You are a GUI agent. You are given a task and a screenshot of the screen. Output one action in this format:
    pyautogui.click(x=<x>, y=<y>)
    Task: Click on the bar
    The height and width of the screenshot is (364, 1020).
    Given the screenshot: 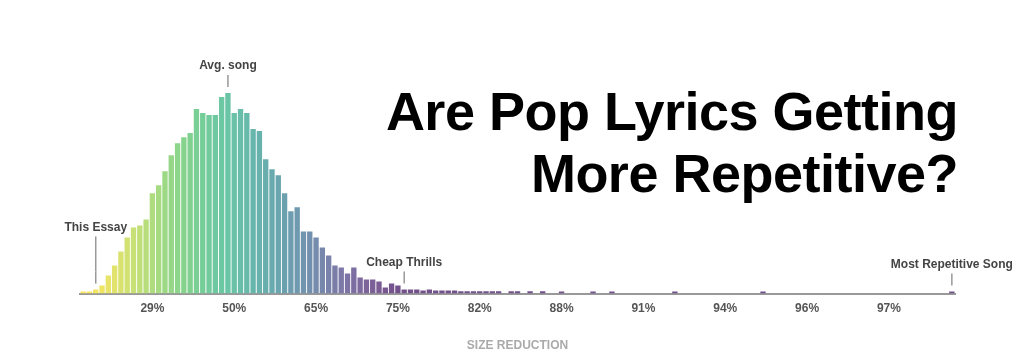 What is the action you would take?
    pyautogui.click(x=530, y=292)
    